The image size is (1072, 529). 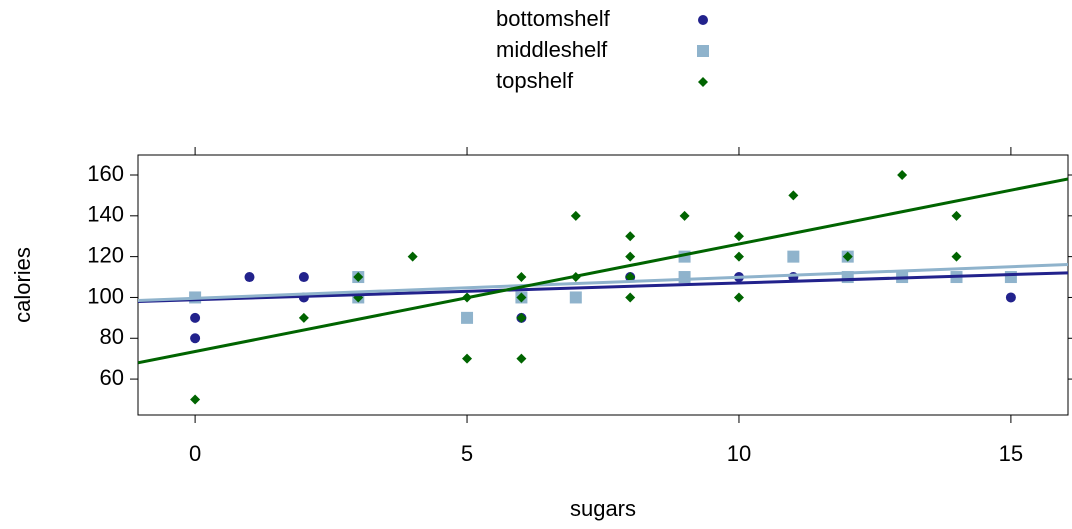 I want to click on y-tick-label: 140, so click(x=105, y=214).